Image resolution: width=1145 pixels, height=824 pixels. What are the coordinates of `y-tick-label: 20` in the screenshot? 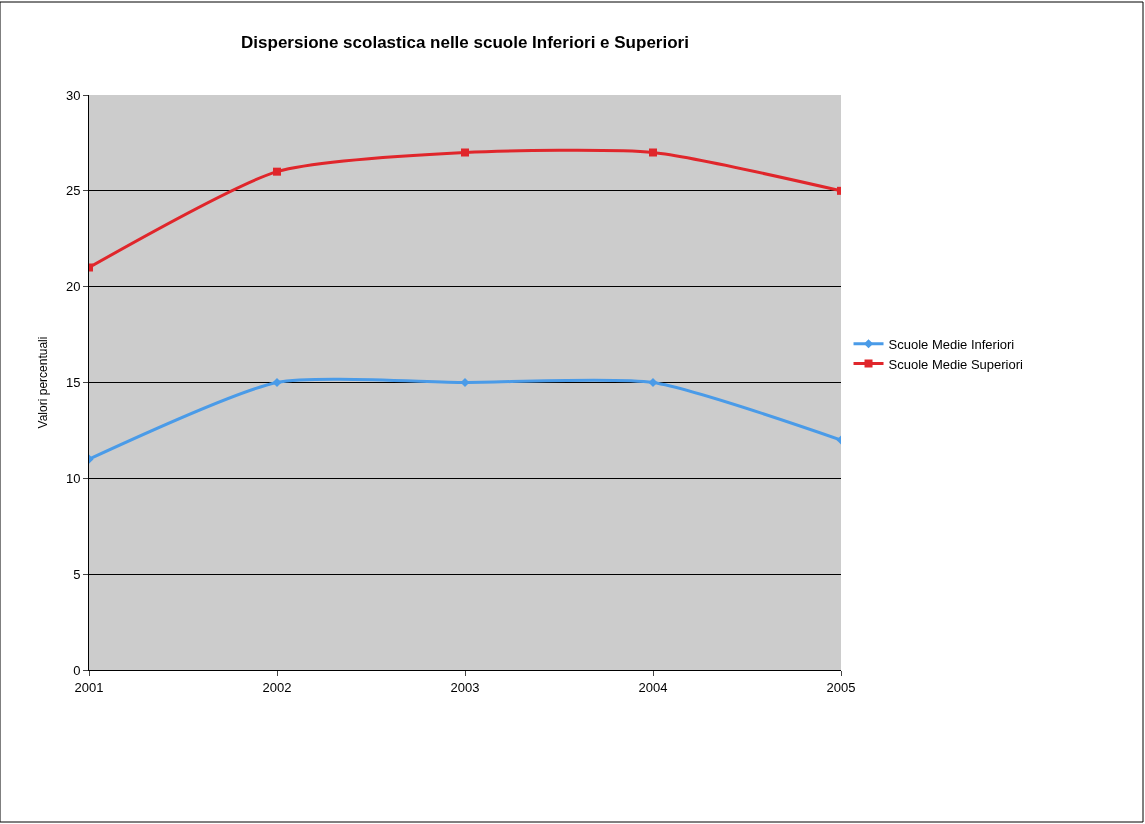 It's located at (73, 287).